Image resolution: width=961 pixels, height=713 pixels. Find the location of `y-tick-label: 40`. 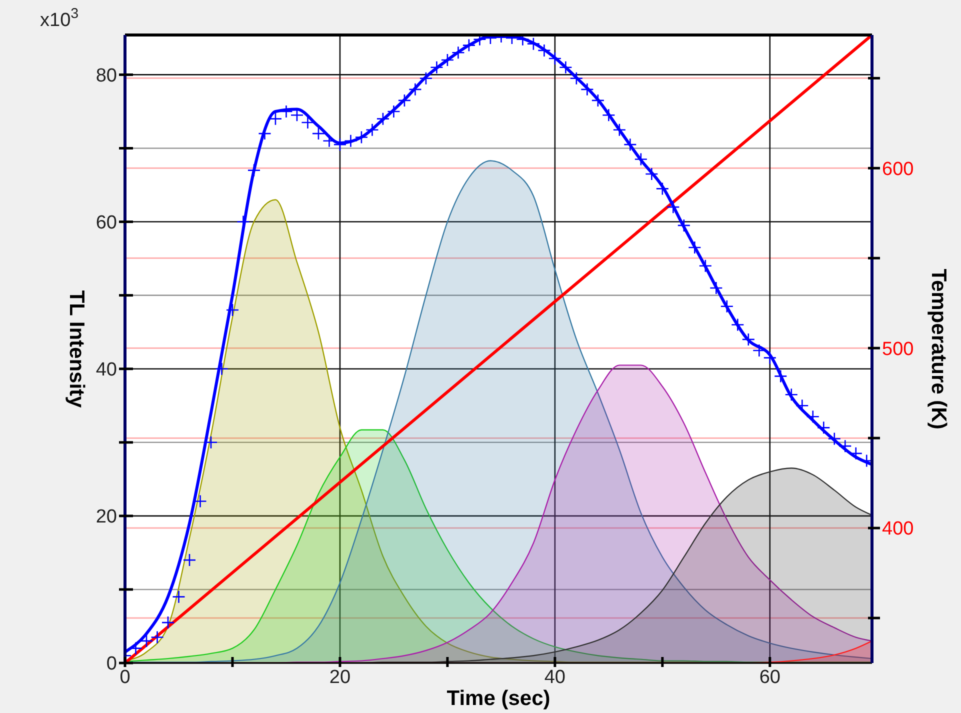

y-tick-label: 40 is located at coordinates (106, 370).